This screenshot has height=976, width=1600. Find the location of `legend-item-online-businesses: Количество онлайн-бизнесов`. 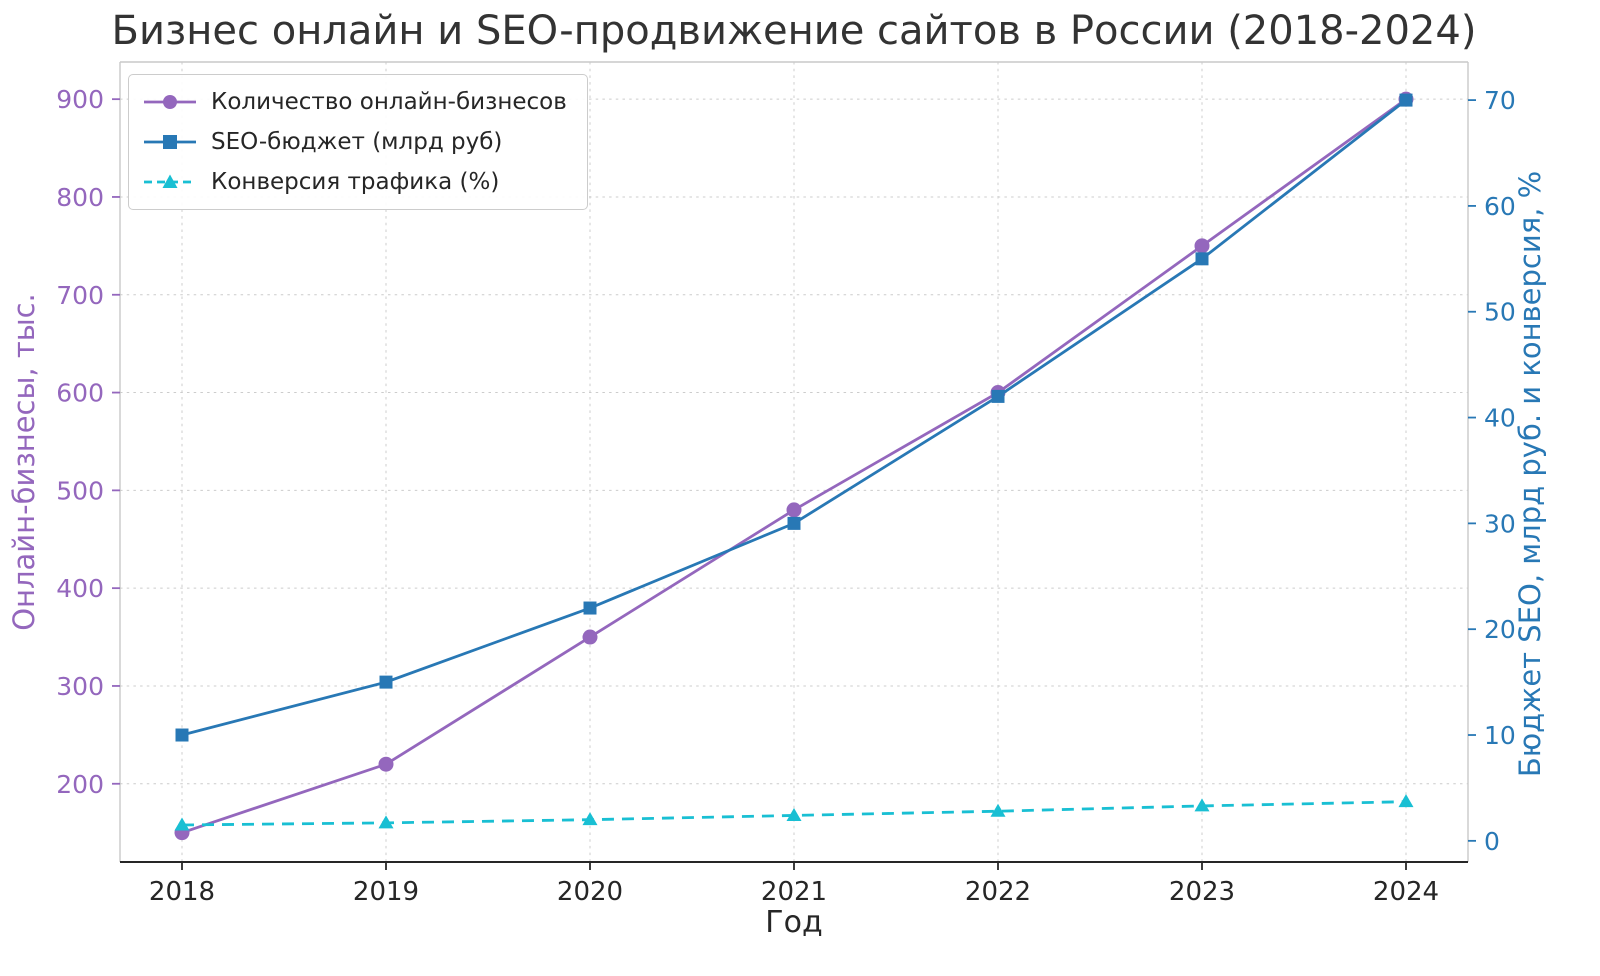

legend-item-online-businesses: Количество онлайн-бизнесов is located at coordinates (354, 102).